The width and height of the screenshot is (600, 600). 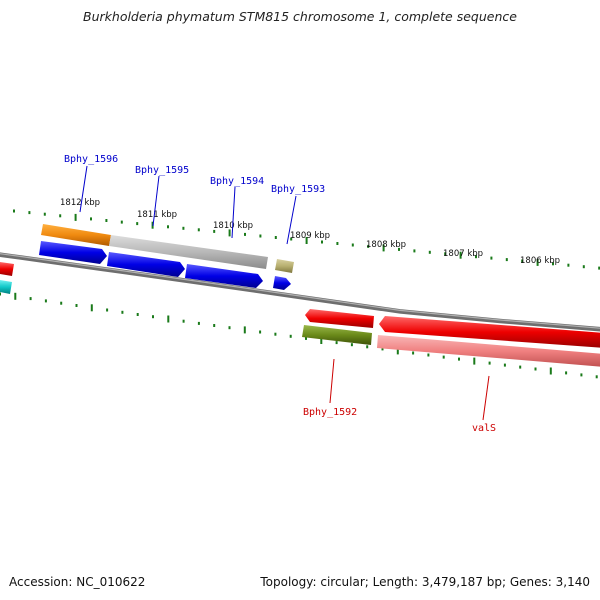 What do you see at coordinates (91, 159) in the screenshot?
I see `gene-label-bphy-1596: Bphy_1596` at bounding box center [91, 159].